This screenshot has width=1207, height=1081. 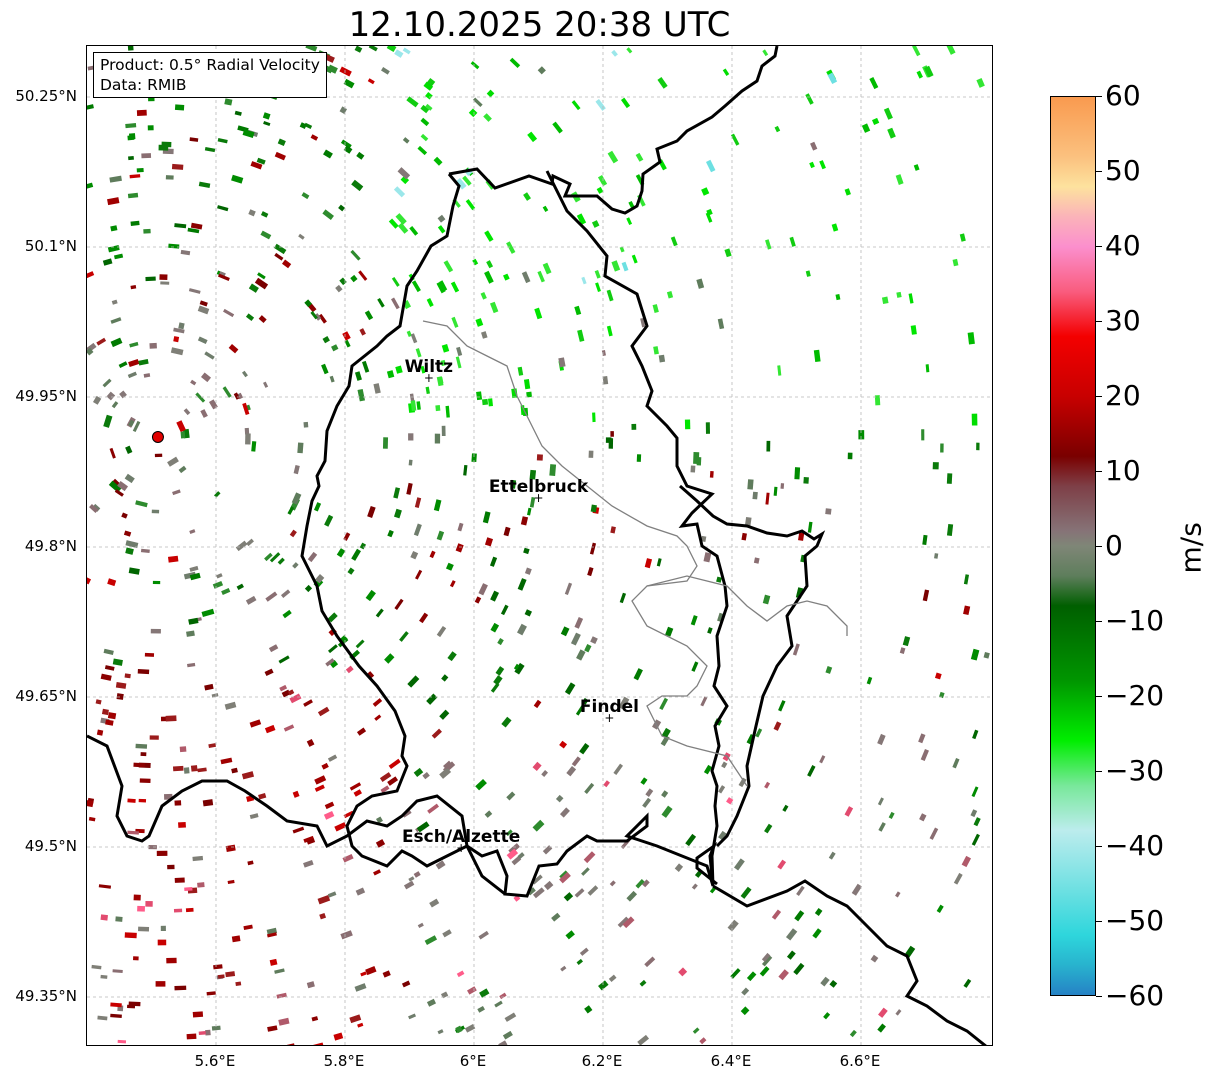 I want to click on city-marker-icon: +, so click(x=461, y=848).